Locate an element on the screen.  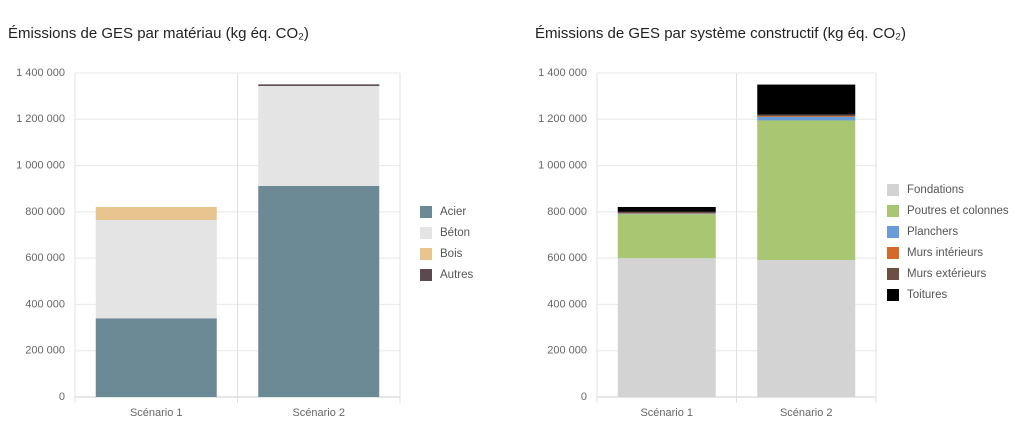
legend-label: Murs extérieurs is located at coordinates (946, 274).